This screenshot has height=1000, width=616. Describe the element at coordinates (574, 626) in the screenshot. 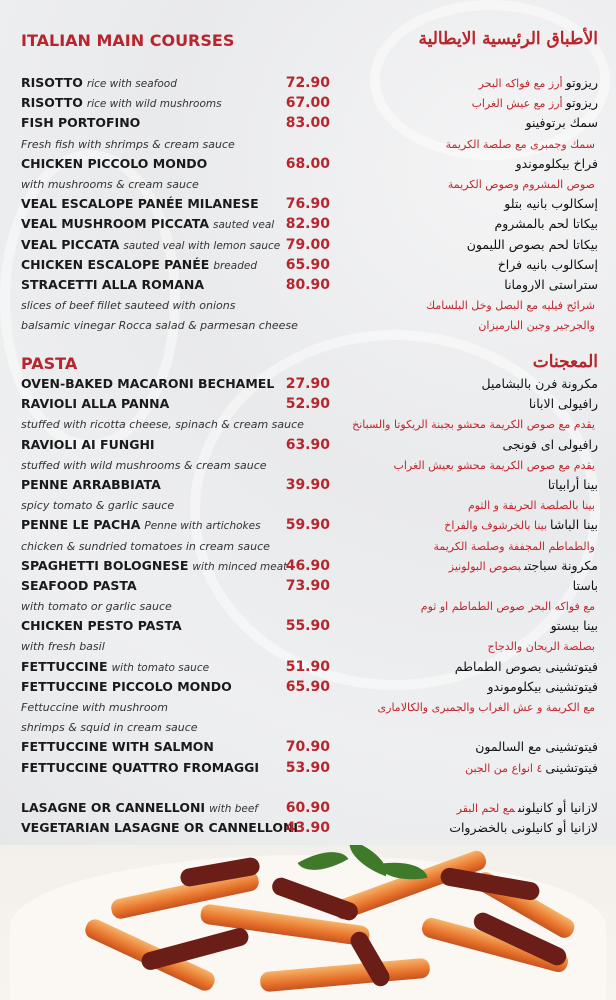

I see `item-arabic: بينا بيستو` at that location.